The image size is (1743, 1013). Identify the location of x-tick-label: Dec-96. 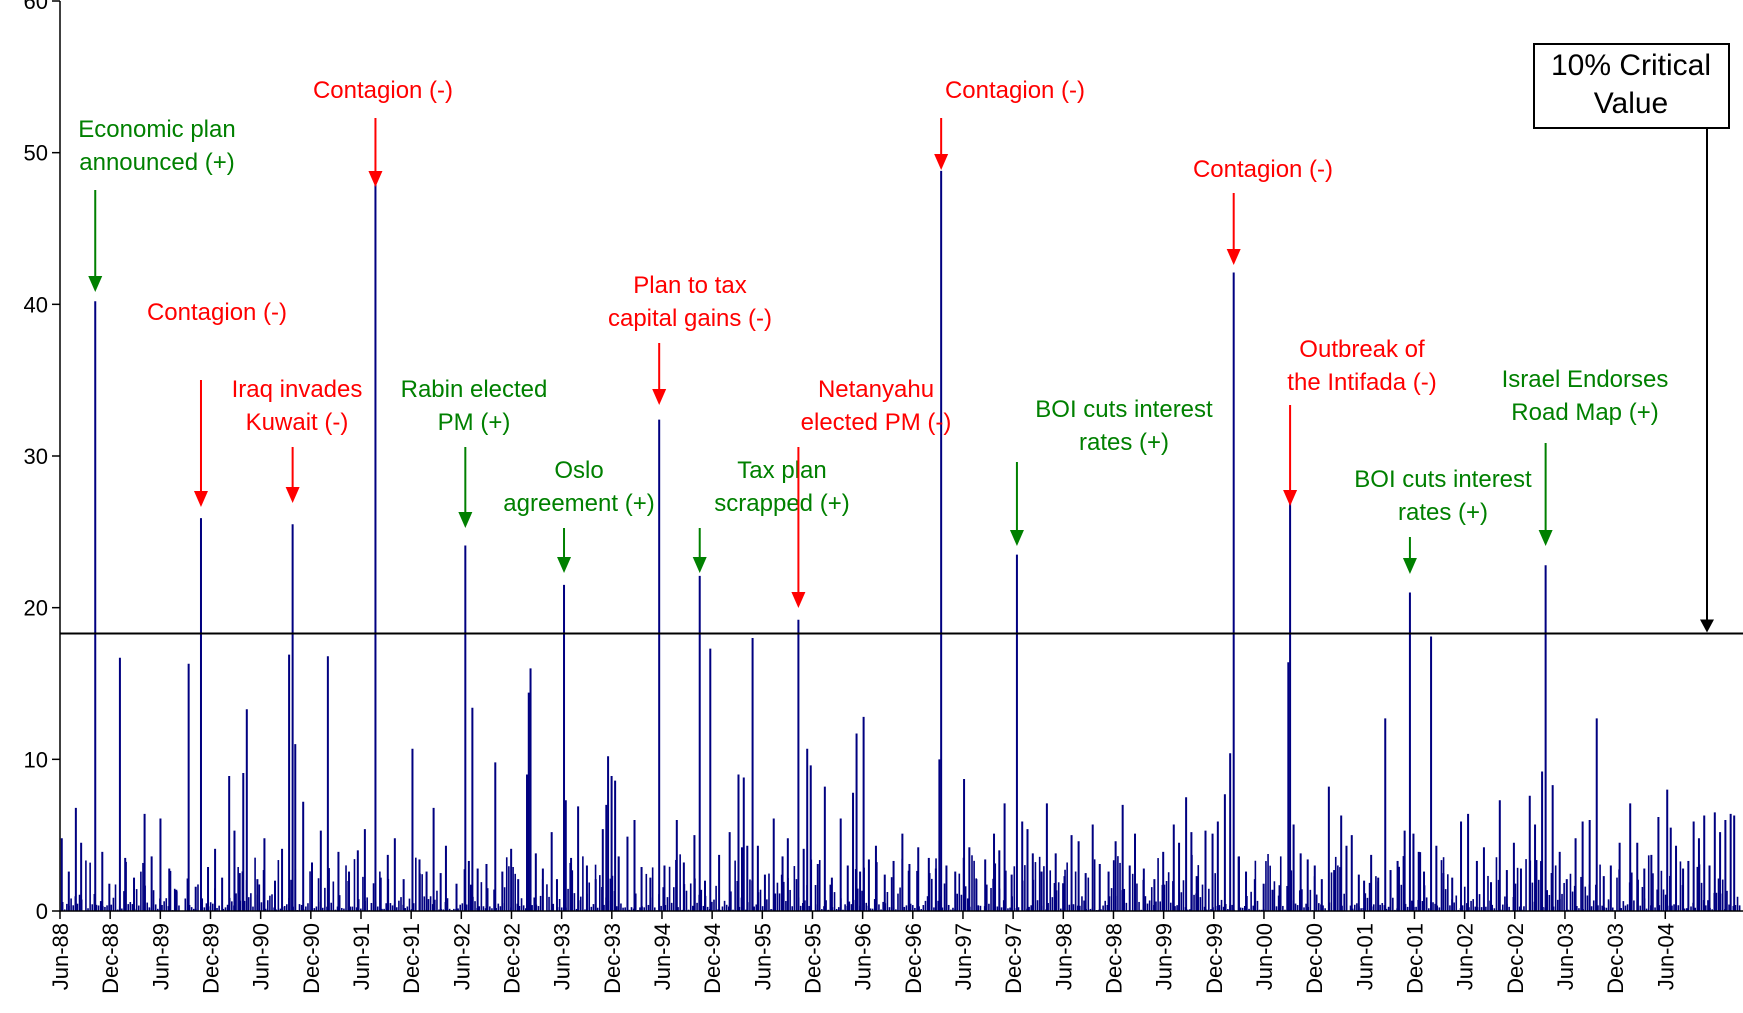
(913, 958).